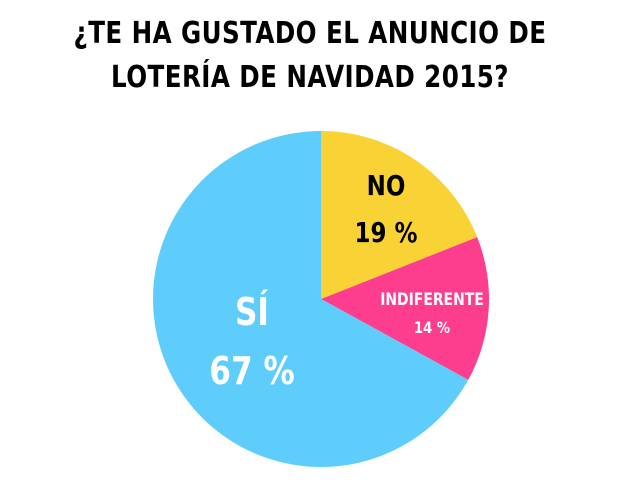 The height and width of the screenshot is (480, 620). What do you see at coordinates (310, 77) in the screenshot?
I see `chart-title-line-2: LOTERÍA DE NAVIDAD 2015?` at bounding box center [310, 77].